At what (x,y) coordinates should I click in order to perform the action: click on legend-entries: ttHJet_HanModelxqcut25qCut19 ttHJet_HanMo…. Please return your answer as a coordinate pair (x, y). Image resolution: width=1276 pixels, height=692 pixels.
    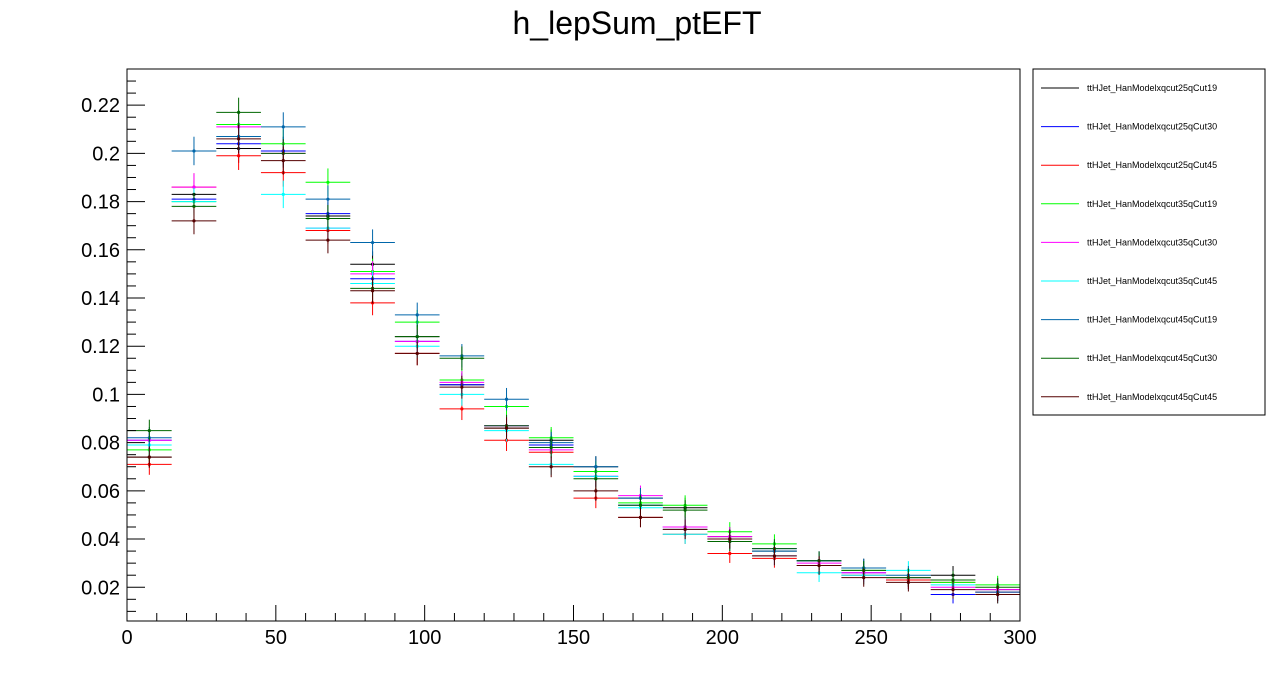
    Looking at the image, I should click on (1129, 242).